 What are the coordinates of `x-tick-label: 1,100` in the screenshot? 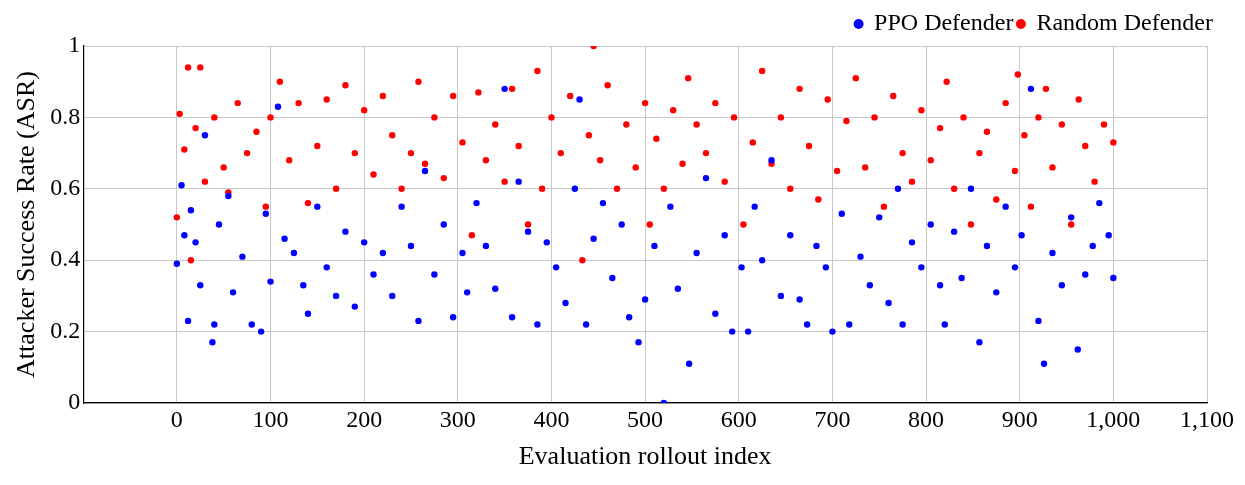 It's located at (1207, 418).